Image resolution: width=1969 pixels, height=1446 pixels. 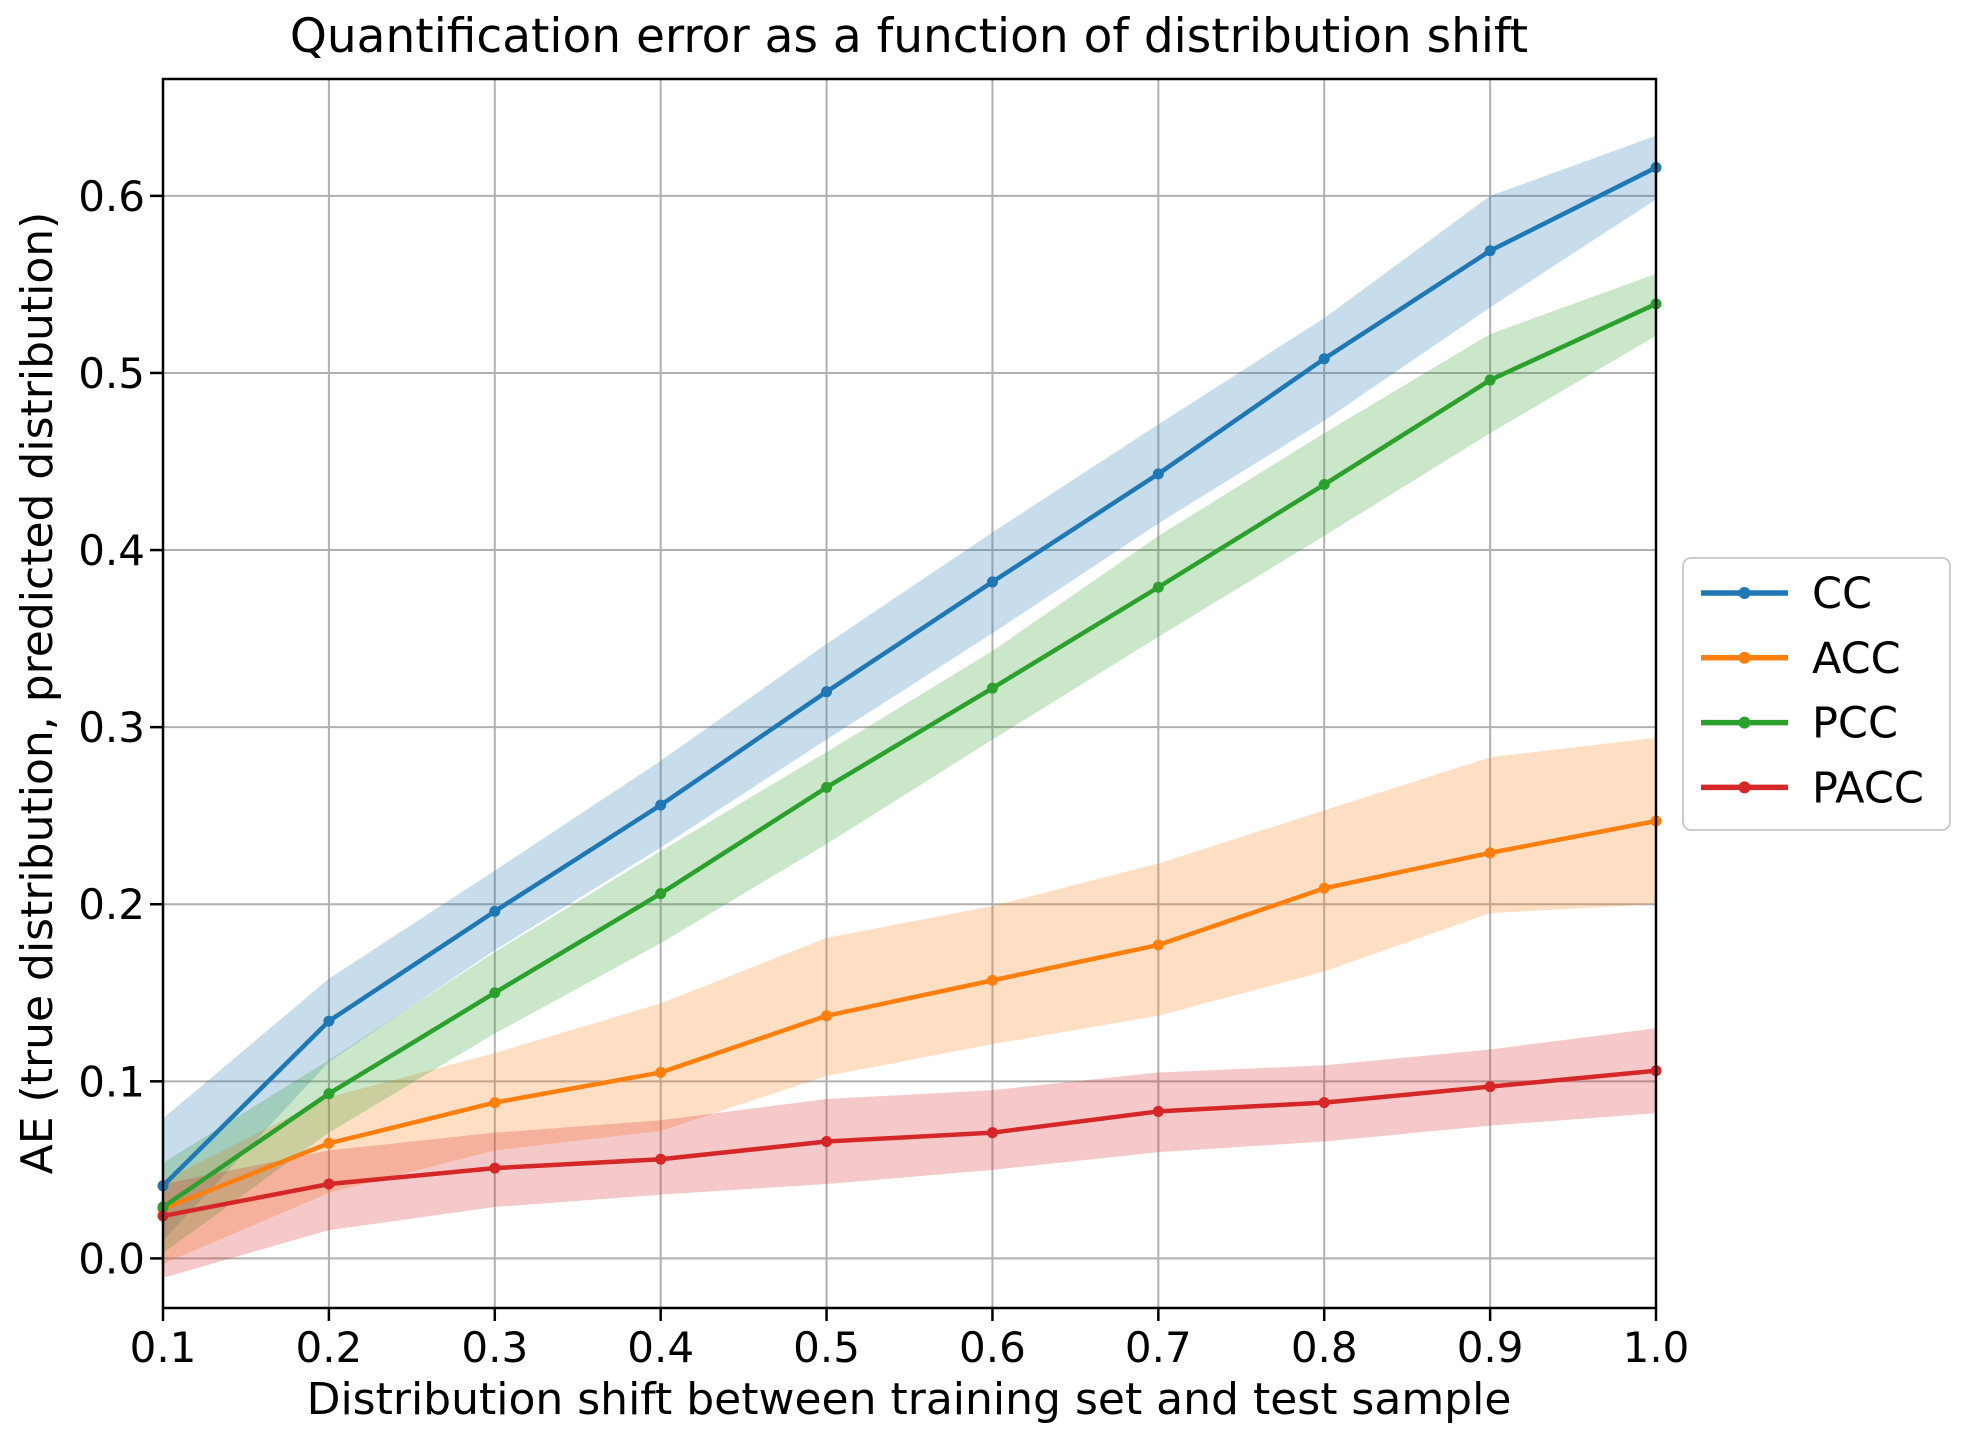 I want to click on band-PACC, so click(x=909, y=1153).